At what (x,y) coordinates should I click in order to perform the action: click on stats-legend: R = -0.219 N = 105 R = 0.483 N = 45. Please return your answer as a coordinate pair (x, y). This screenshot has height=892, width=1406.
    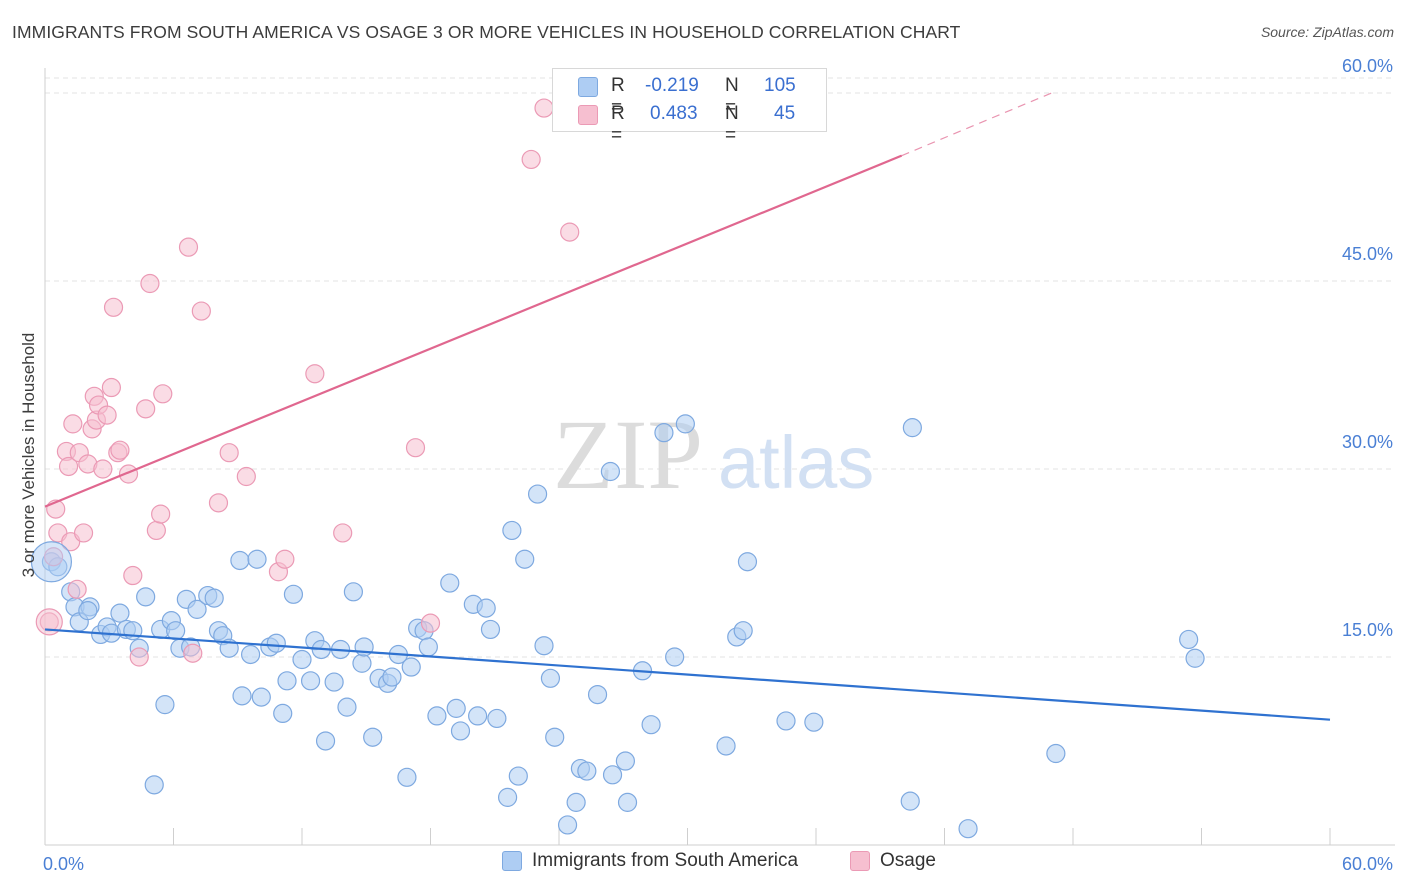
    Looking at the image, I should click on (689, 107).